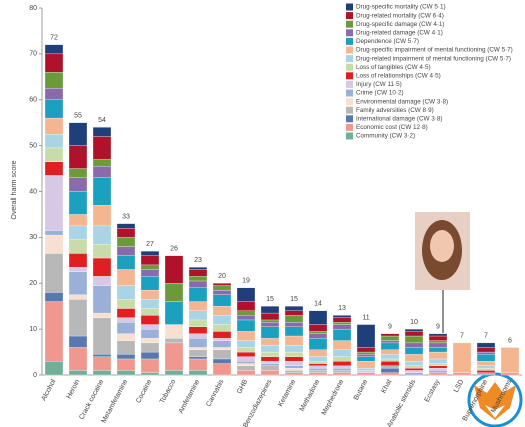 This screenshot has height=427, width=525. Describe the element at coordinates (442, 246) in the screenshot. I see `photo-face` at that location.